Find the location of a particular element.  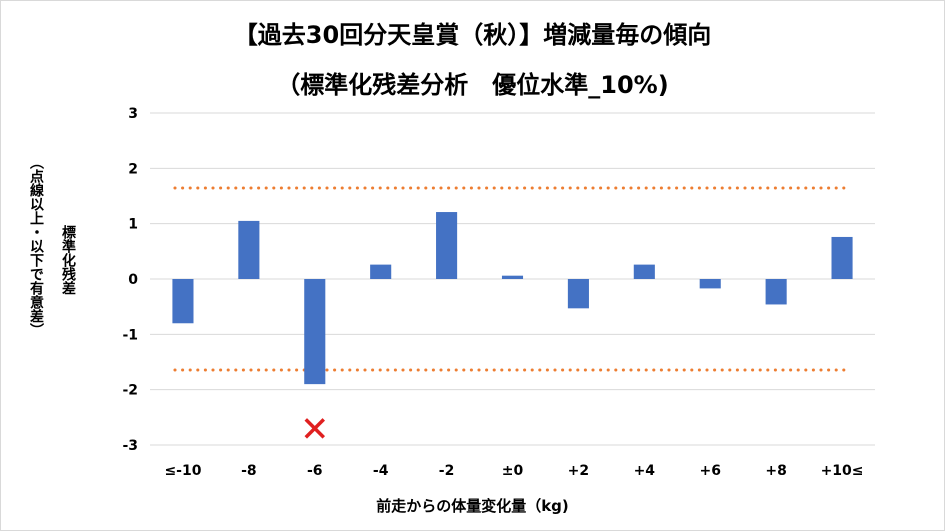

x-tick-label: -2 is located at coordinates (447, 471).